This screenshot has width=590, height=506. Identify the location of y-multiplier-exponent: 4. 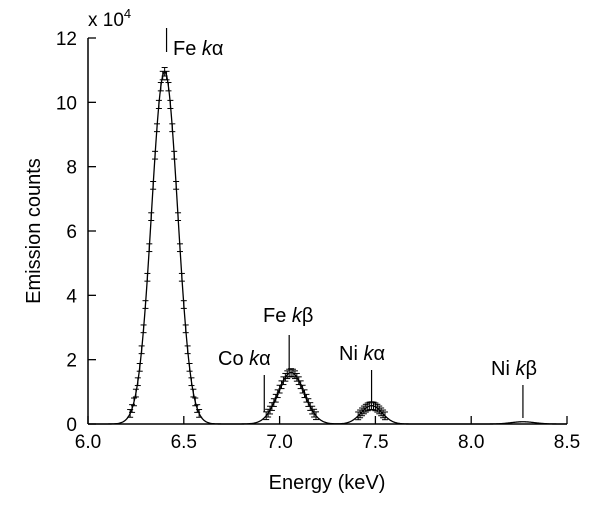
(127, 13).